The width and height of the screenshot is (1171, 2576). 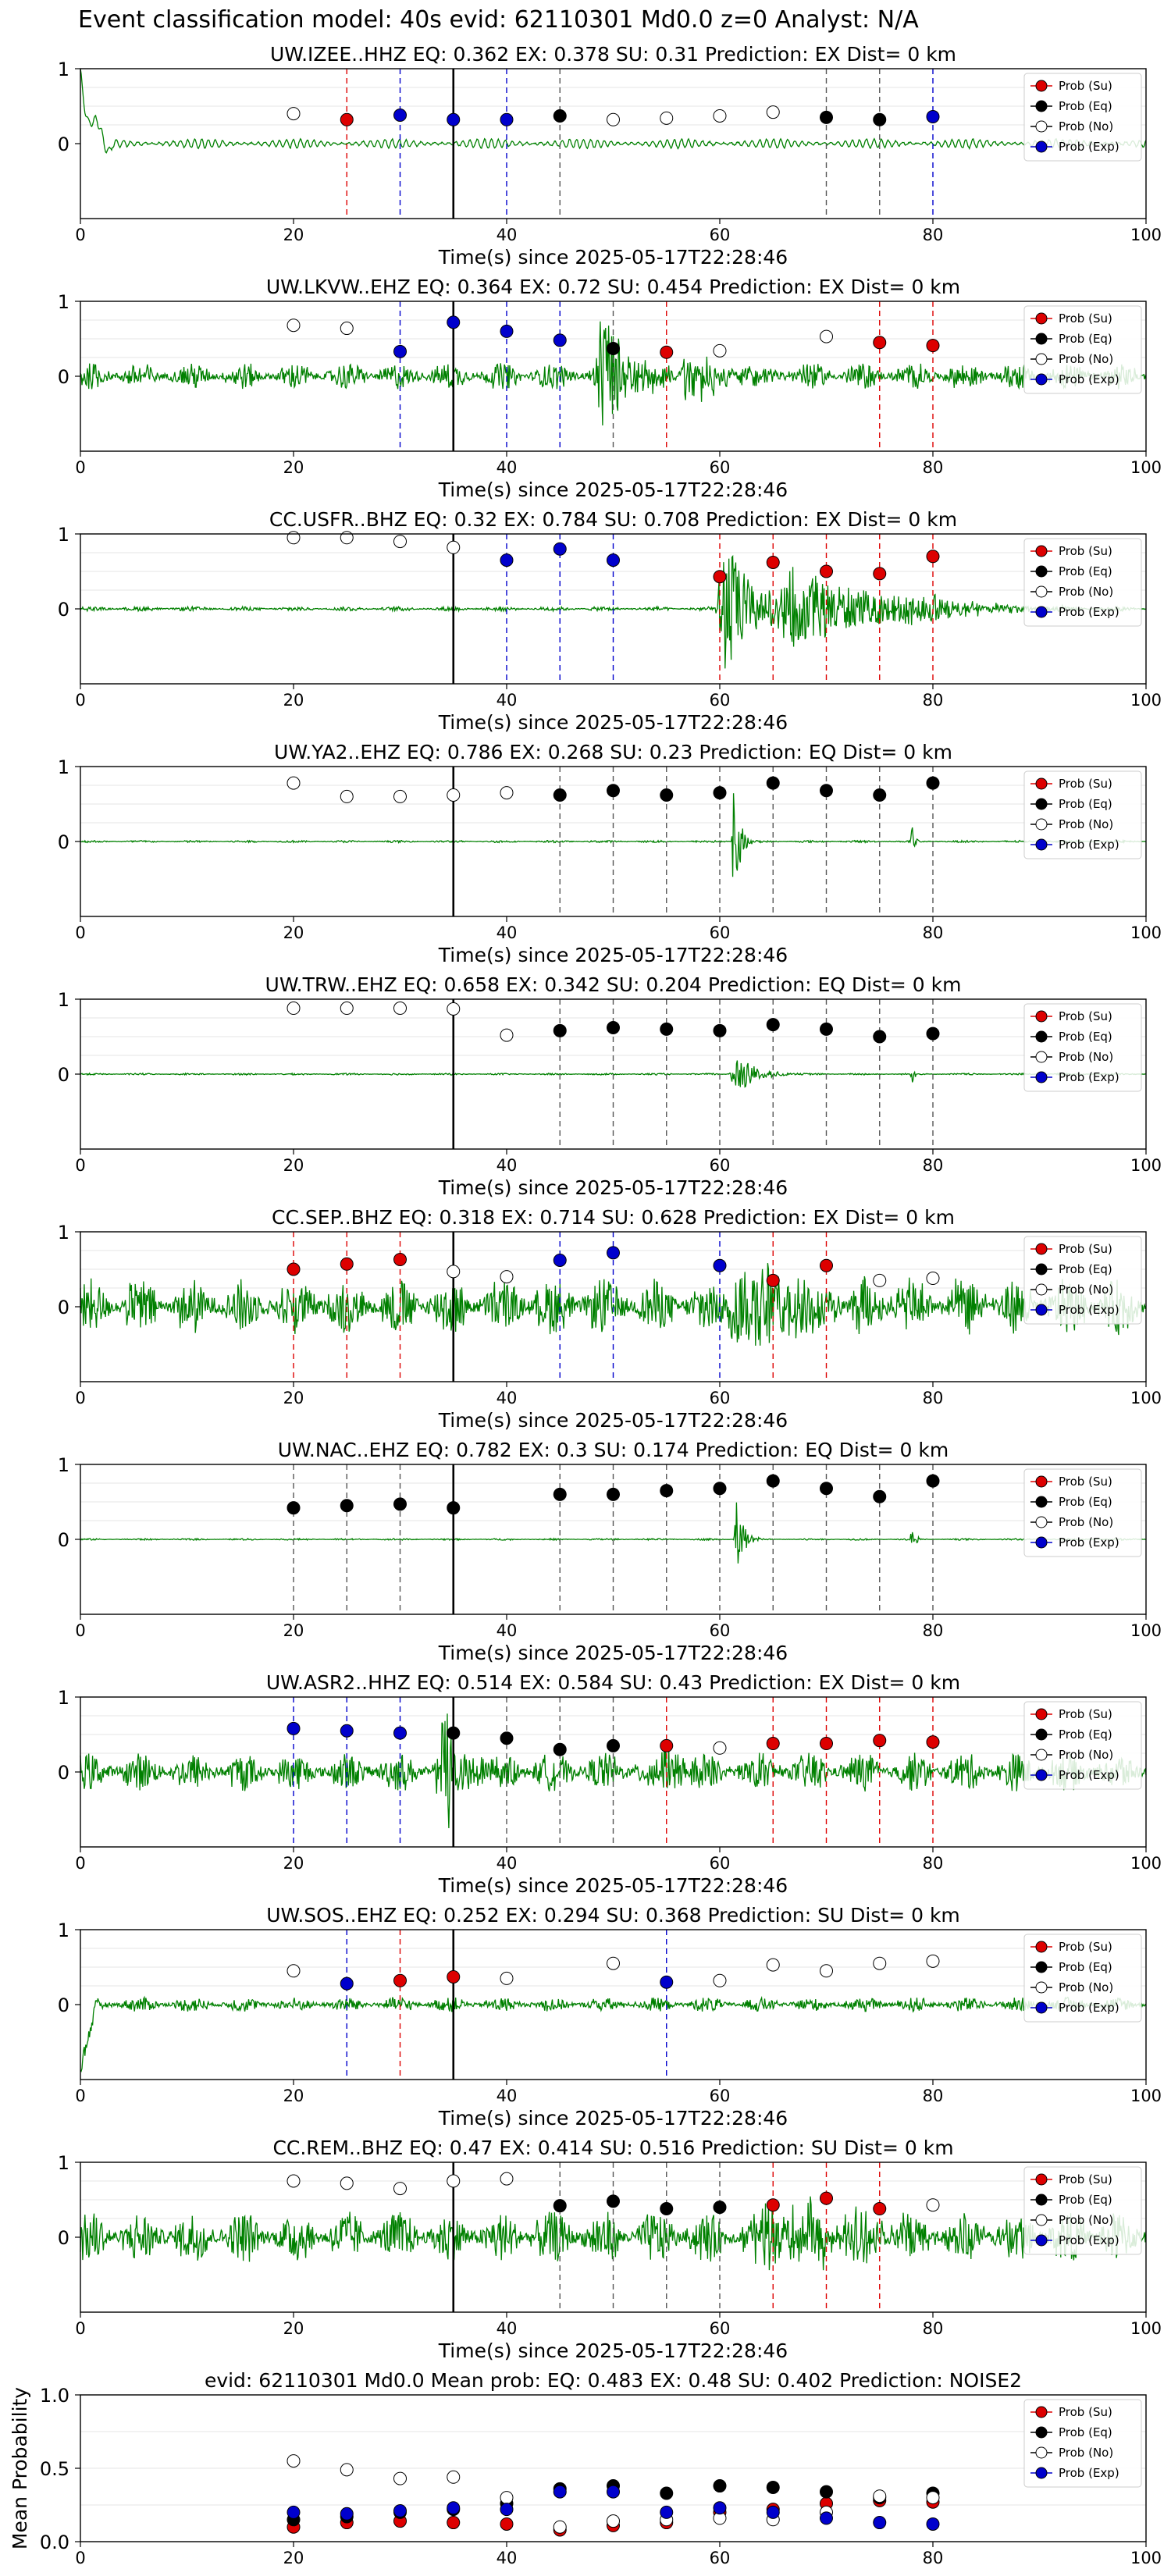 I want to click on panel-2-legend: Prob (Su) Prob (Eq) Prob (No) Prob (Exp), so click(x=1082, y=582).